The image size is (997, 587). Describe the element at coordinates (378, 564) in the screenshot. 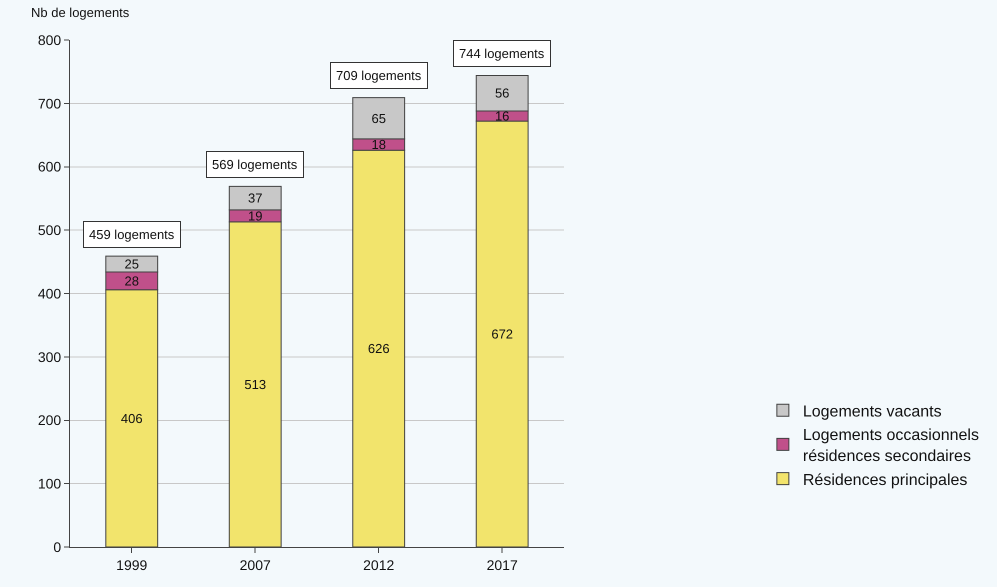

I see `x-tick-label: 2012` at that location.